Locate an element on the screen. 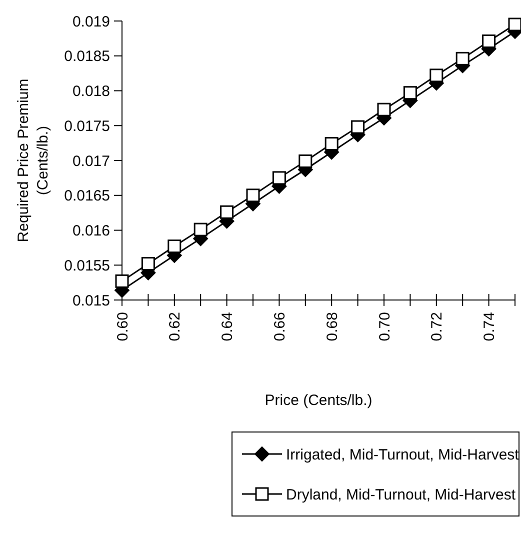 The image size is (521, 546). x-tick-label: 0.68 is located at coordinates (332, 327).